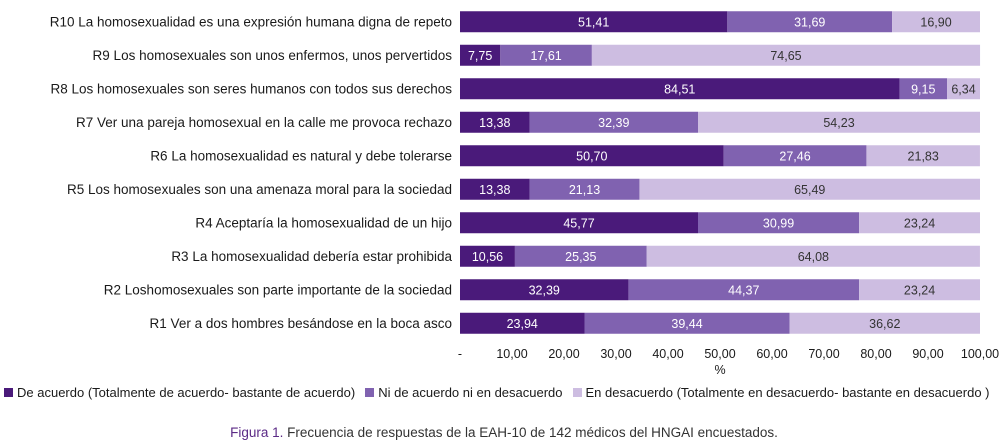 The image size is (1008, 447). What do you see at coordinates (470, 392) in the screenshot?
I see `legend-label: Ni de acuerdo ni en desacuerdo` at bounding box center [470, 392].